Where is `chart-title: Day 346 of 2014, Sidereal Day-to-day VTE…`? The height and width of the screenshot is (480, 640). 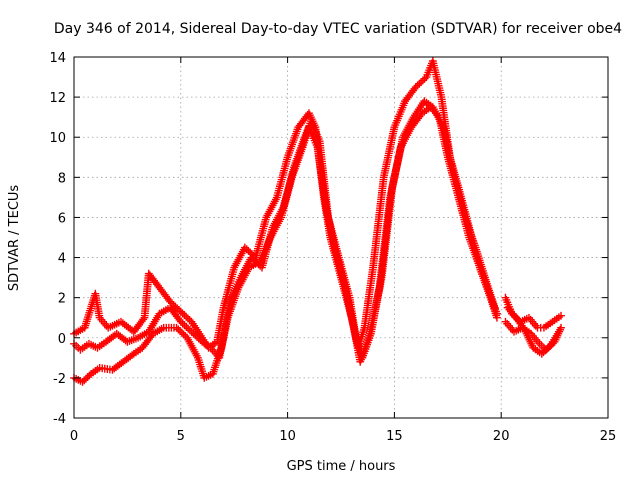 chart-title: Day 346 of 2014, Sidereal Day-to-day VTE… is located at coordinates (338, 29).